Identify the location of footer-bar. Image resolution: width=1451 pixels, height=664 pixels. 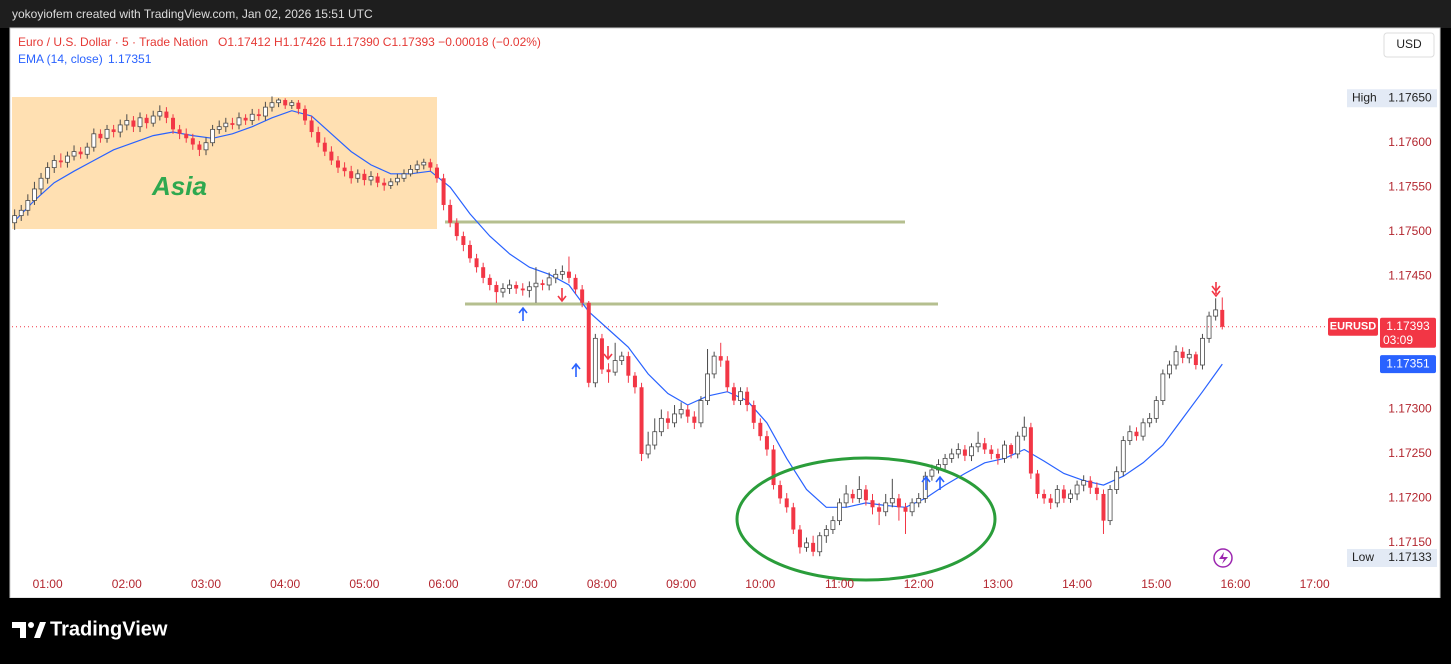
(725, 628).